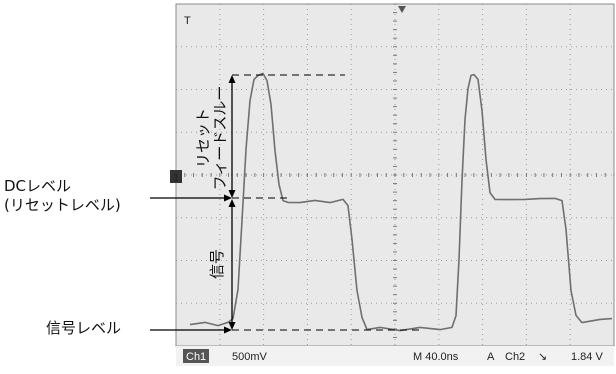 Image resolution: width=616 pixels, height=374 pixels. I want to click on reset-label-rotated: リセット, so click(203, 138).